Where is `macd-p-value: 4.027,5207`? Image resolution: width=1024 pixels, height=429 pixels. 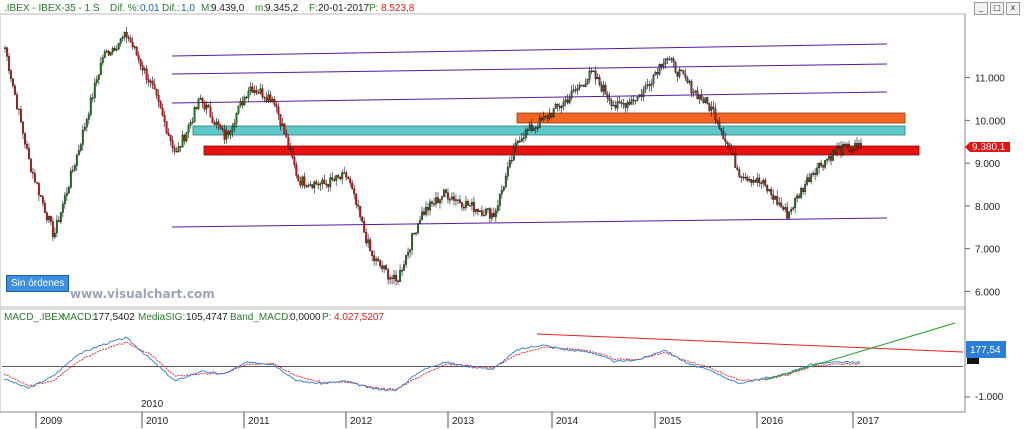 macd-p-value: 4.027,5207 is located at coordinates (359, 317).